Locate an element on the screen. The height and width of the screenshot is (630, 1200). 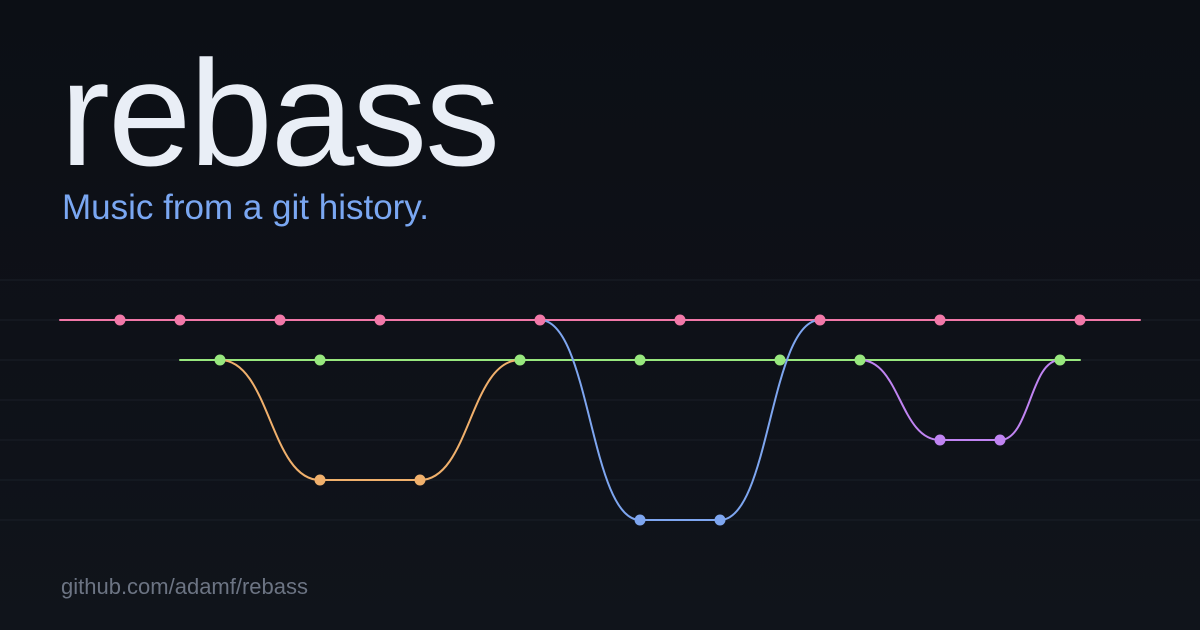
tagline: Music from a git history. is located at coordinates (245, 207).